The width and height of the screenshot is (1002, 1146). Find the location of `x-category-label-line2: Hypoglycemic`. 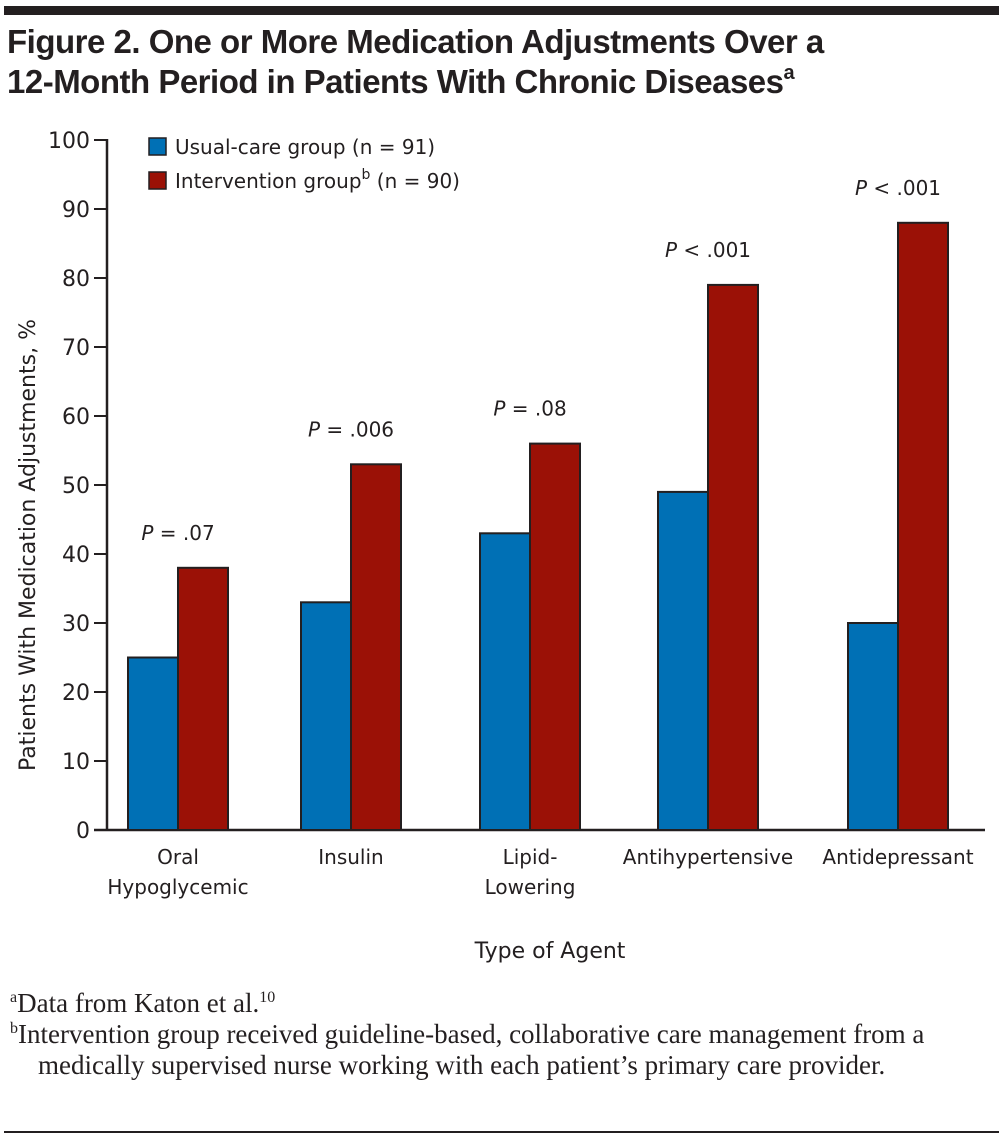

x-category-label-line2: Hypoglycemic is located at coordinates (177, 887).